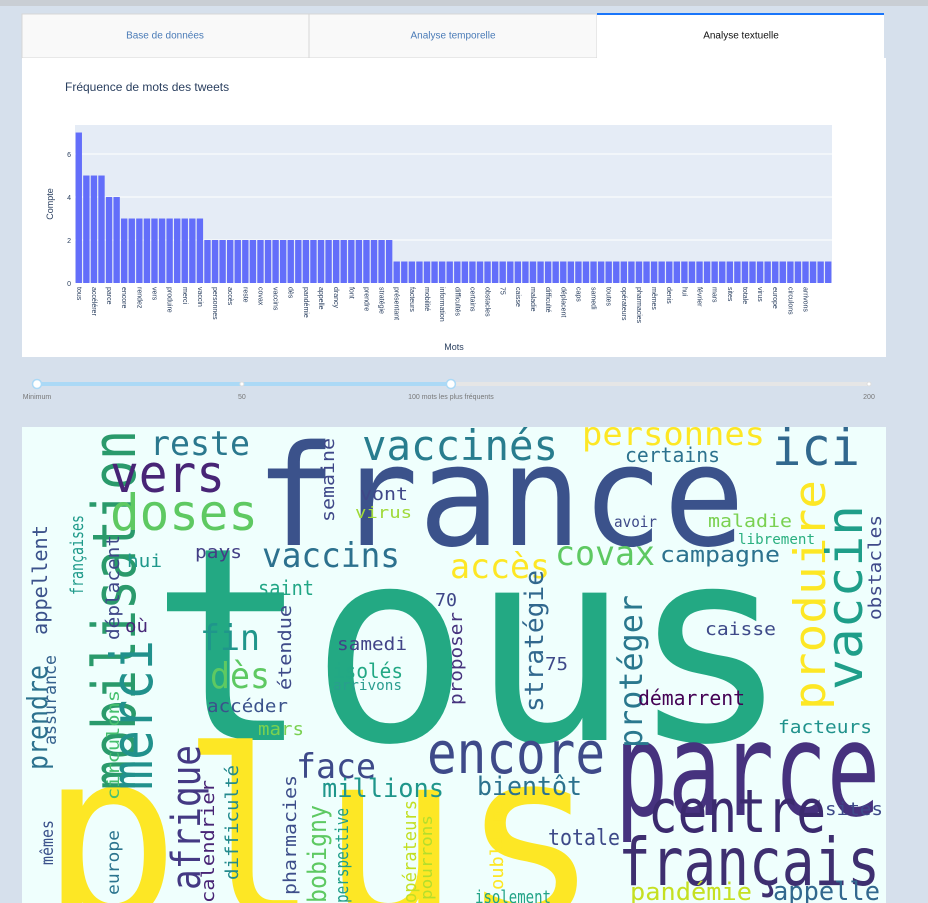  Describe the element at coordinates (875, 567) in the screenshot. I see `word: obstacles` at that location.